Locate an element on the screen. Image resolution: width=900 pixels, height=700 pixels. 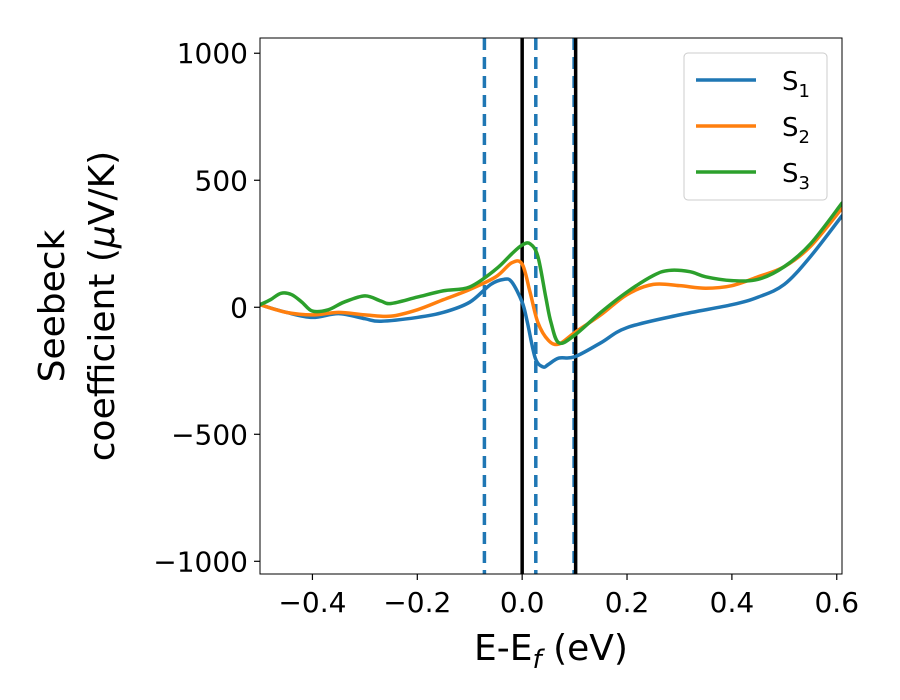
y-tick-label: −1000 is located at coordinates (200, 561).